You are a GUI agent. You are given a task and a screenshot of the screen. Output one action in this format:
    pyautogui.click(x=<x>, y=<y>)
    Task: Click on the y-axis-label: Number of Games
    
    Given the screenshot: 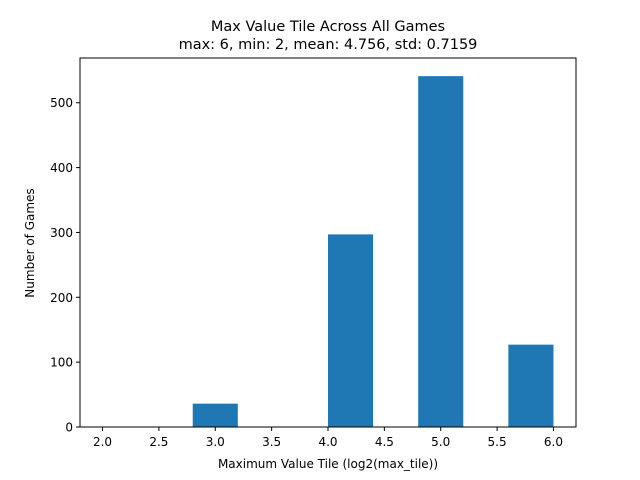 What is the action you would take?
    pyautogui.click(x=30, y=242)
    